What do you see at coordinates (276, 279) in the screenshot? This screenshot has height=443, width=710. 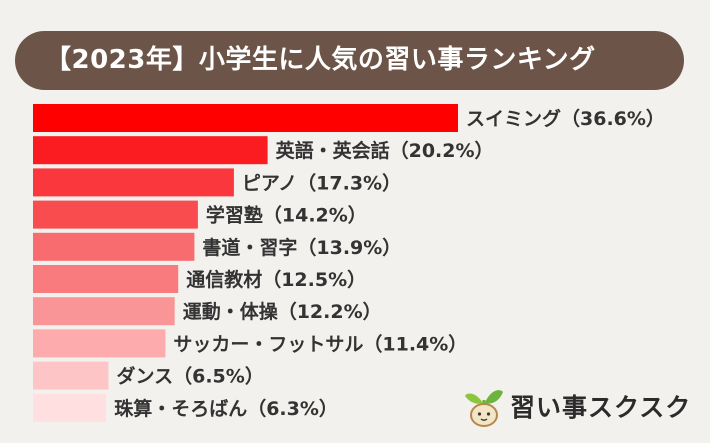 I see `bar-label-6: 通信教材（12.5%）` at bounding box center [276, 279].